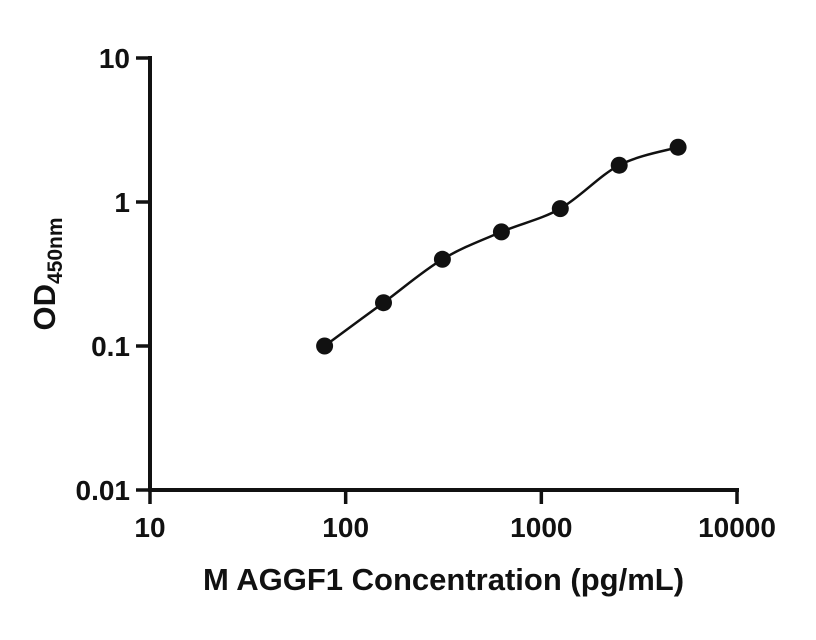 Image resolution: width=816 pixels, height=640 pixels. Describe the element at coordinates (149, 527) in the screenshot. I see `x-tick-label: 10` at that location.